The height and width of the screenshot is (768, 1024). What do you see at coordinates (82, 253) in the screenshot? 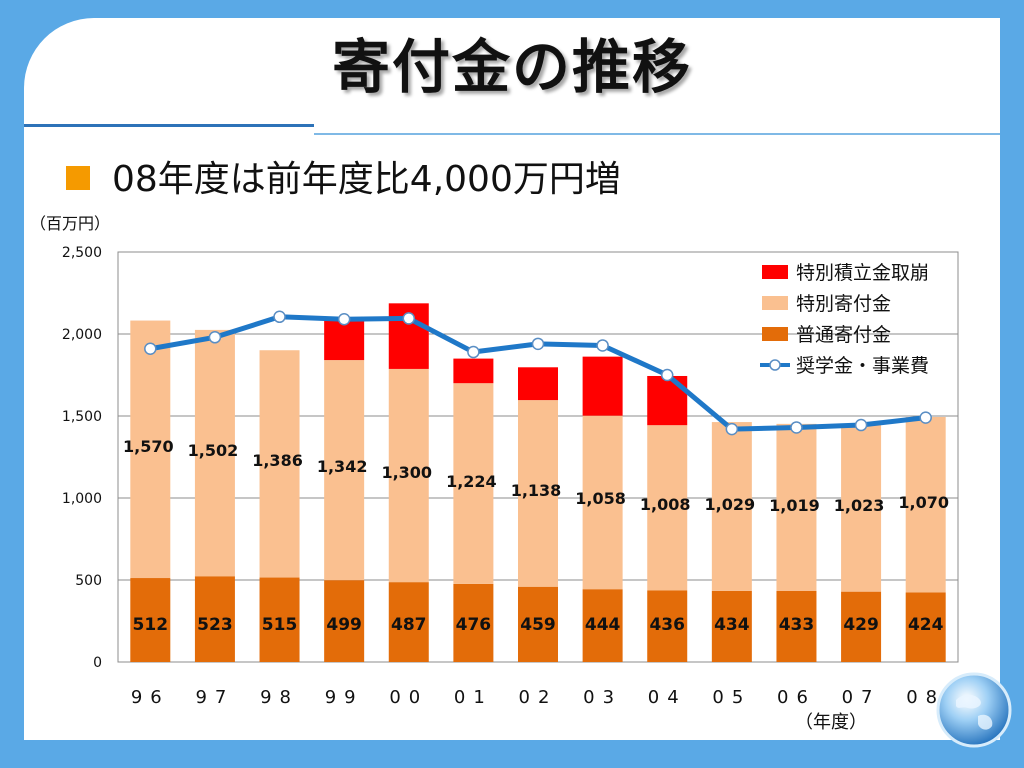
I see `y-tick-label: 2,500` at bounding box center [82, 253].